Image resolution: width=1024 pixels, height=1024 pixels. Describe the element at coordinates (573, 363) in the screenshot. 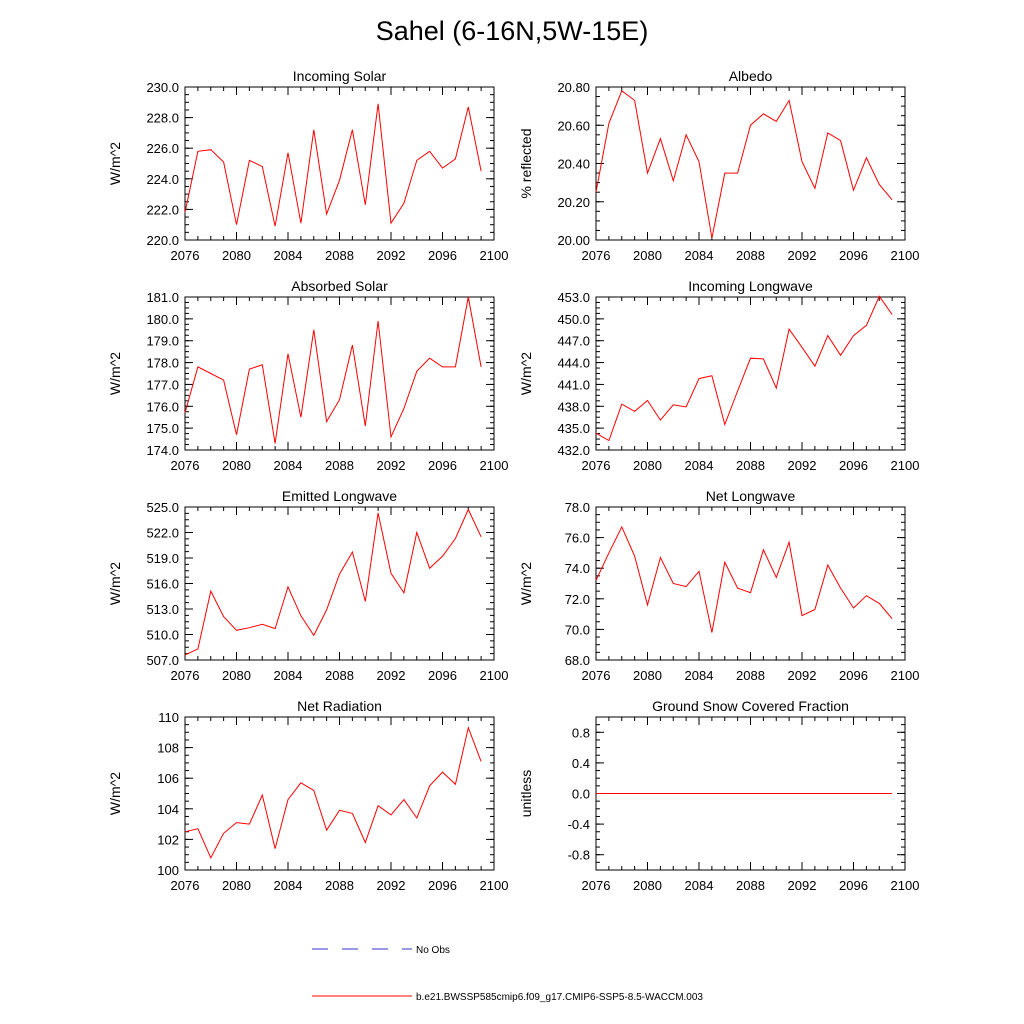

I see `y-tick-label: 444.0` at that location.